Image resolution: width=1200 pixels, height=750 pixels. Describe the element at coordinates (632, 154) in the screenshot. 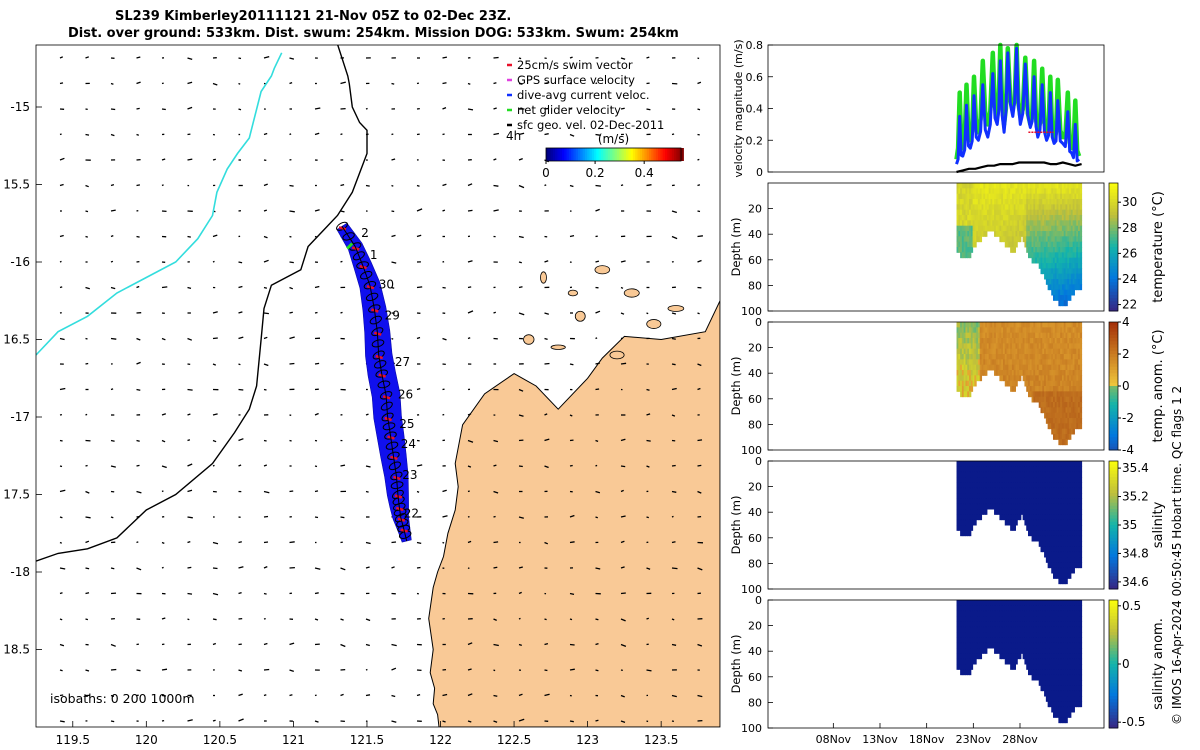

I see `colorbar-cell` at that location.